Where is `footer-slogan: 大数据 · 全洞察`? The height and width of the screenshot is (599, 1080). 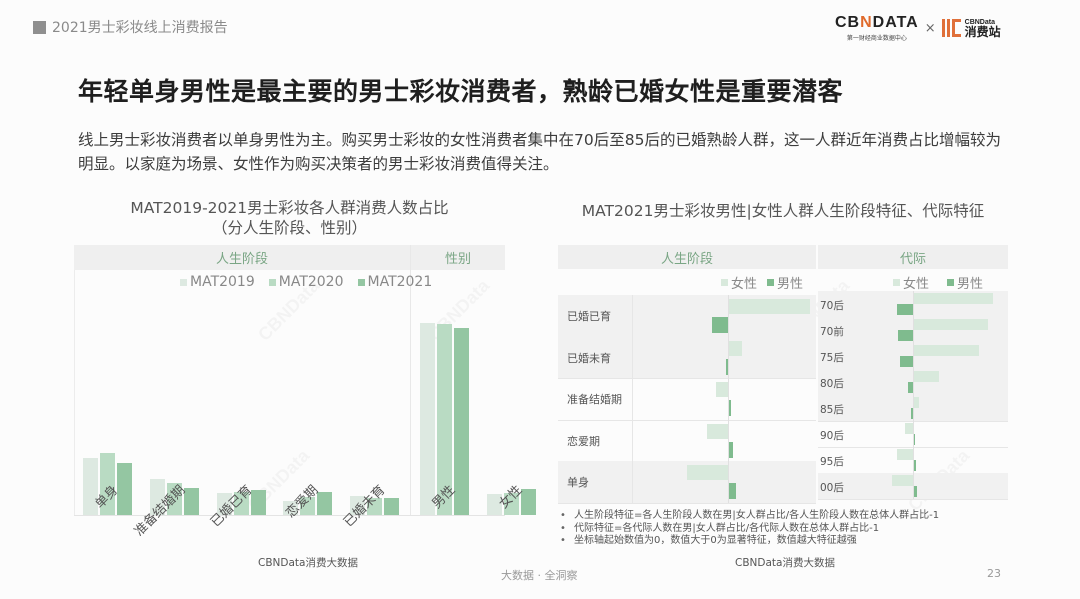
footer-slogan: 大数据 · 全洞察 is located at coordinates (539, 575).